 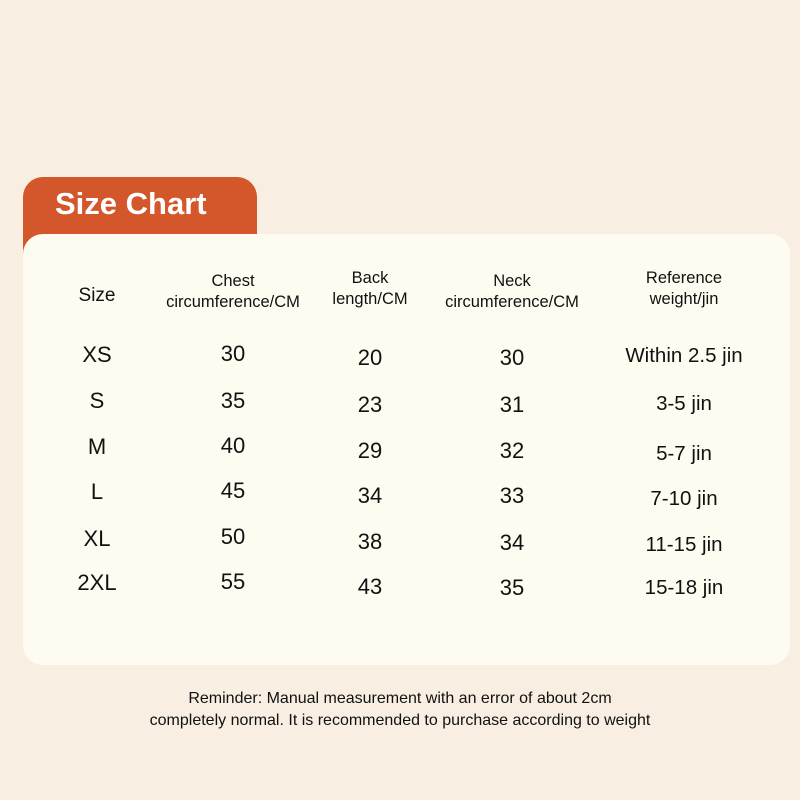 What do you see at coordinates (512, 281) in the screenshot?
I see `header-line: Neck` at bounding box center [512, 281].